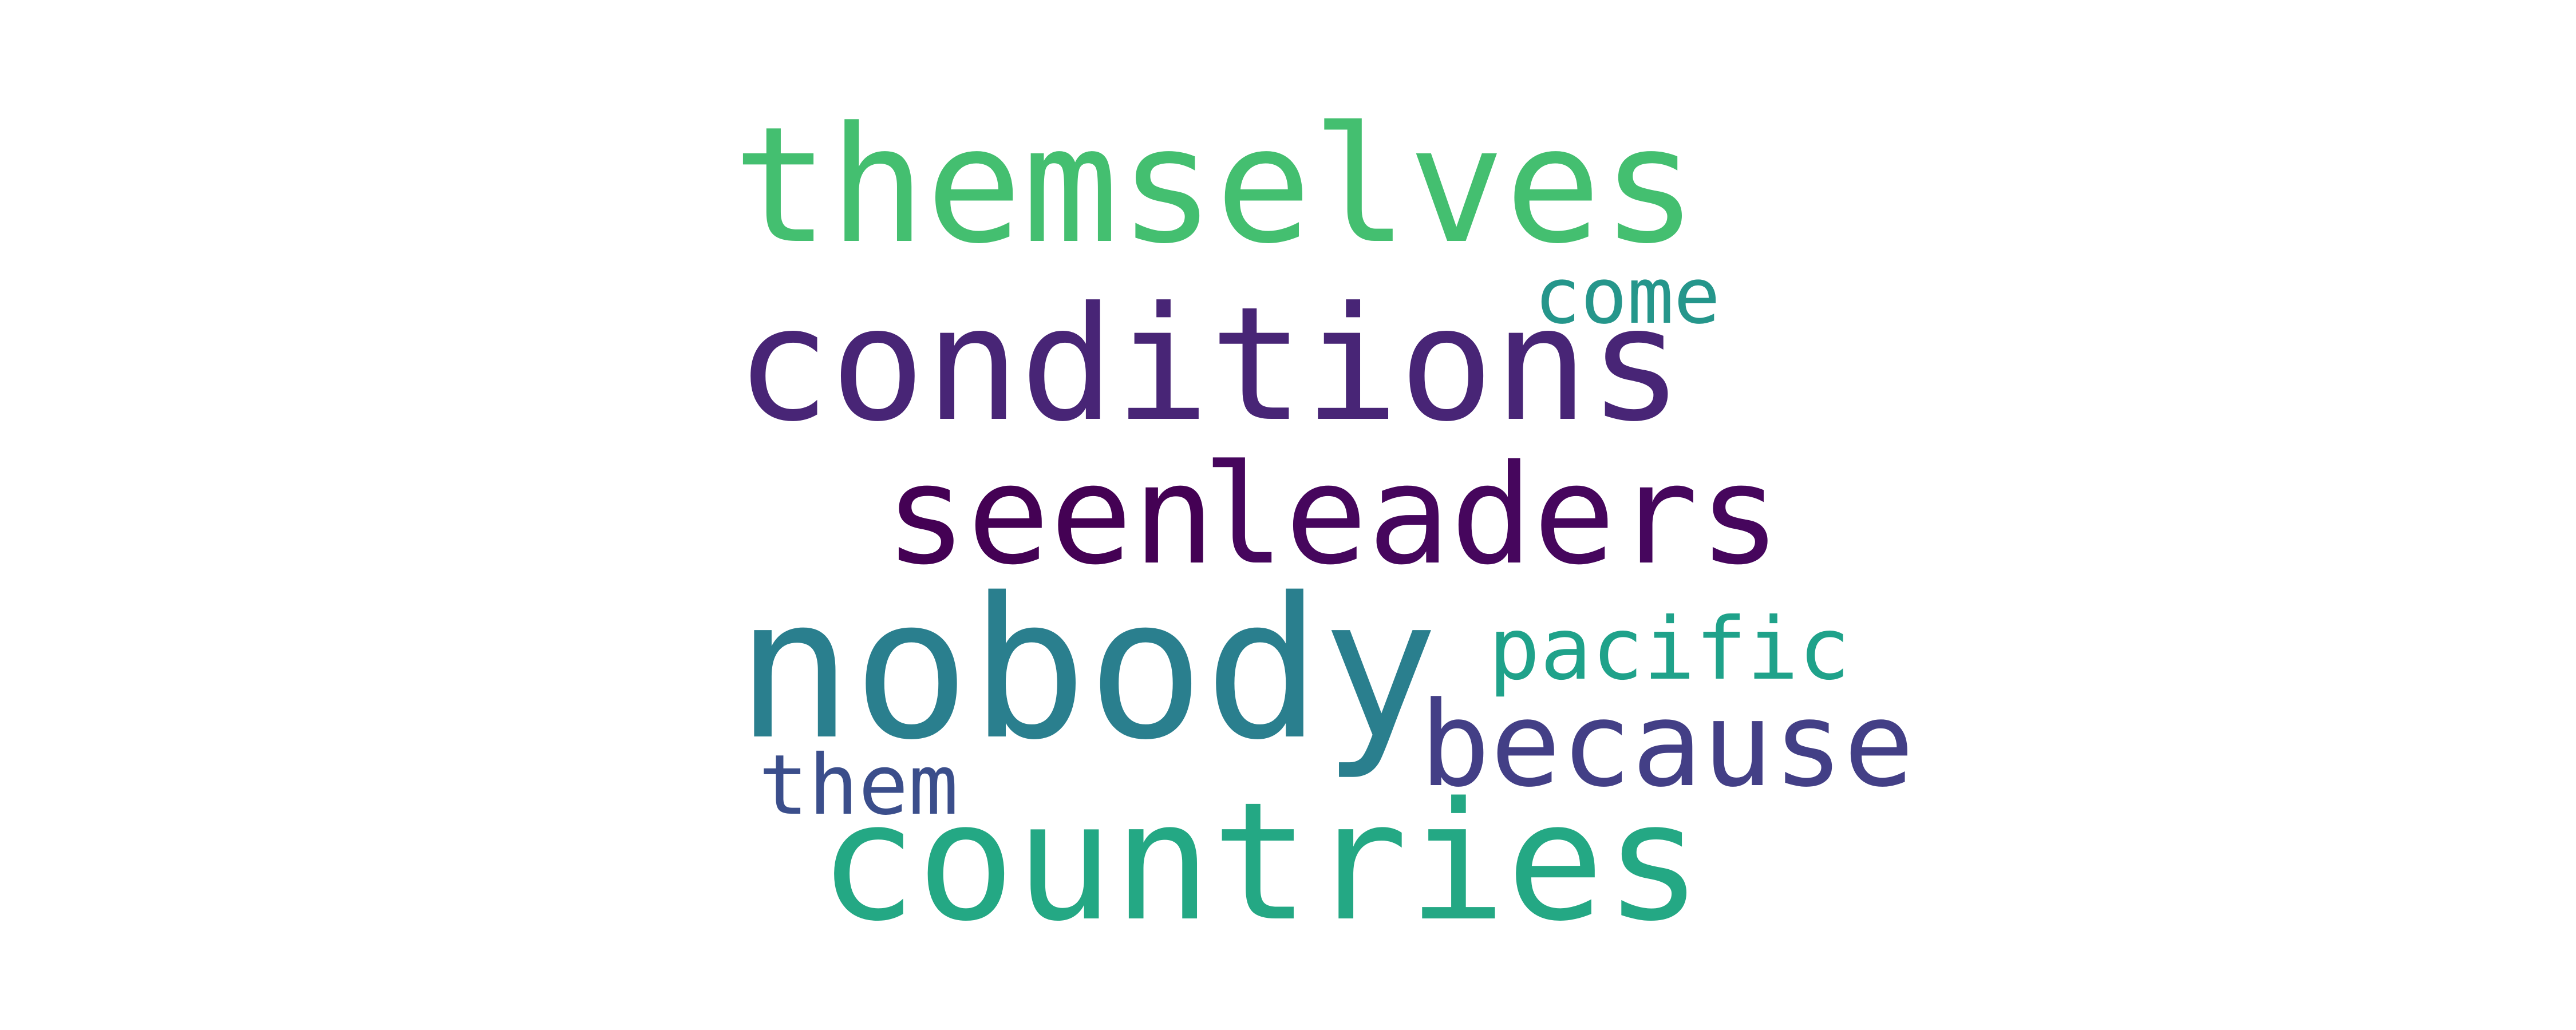  What do you see at coordinates (1667, 745) in the screenshot?
I see `word-because: because` at bounding box center [1667, 745].